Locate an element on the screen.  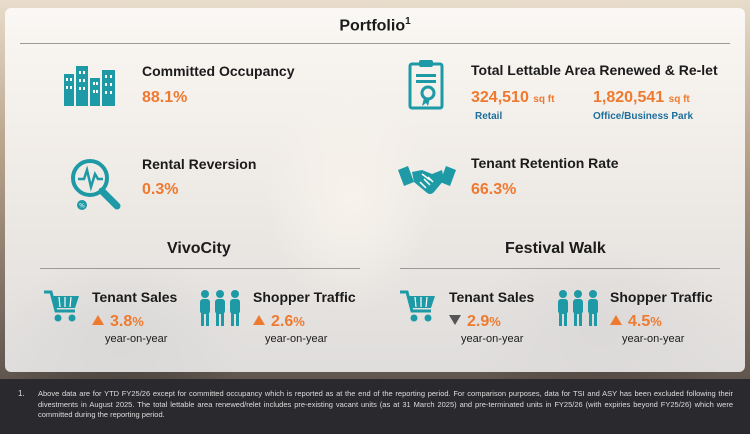
vivocity-title: VivoCity is located at coordinates (199, 248).